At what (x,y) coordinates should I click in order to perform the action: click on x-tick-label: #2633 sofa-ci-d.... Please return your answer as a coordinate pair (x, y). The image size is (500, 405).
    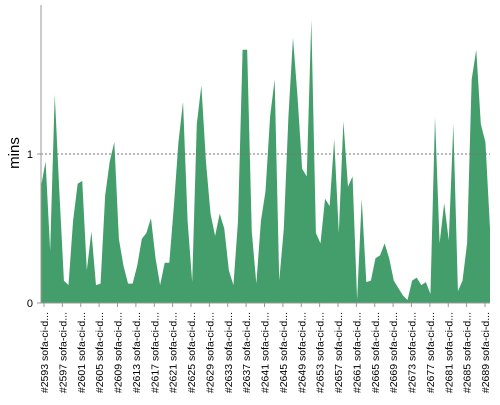
    Looking at the image, I should click on (229, 352).